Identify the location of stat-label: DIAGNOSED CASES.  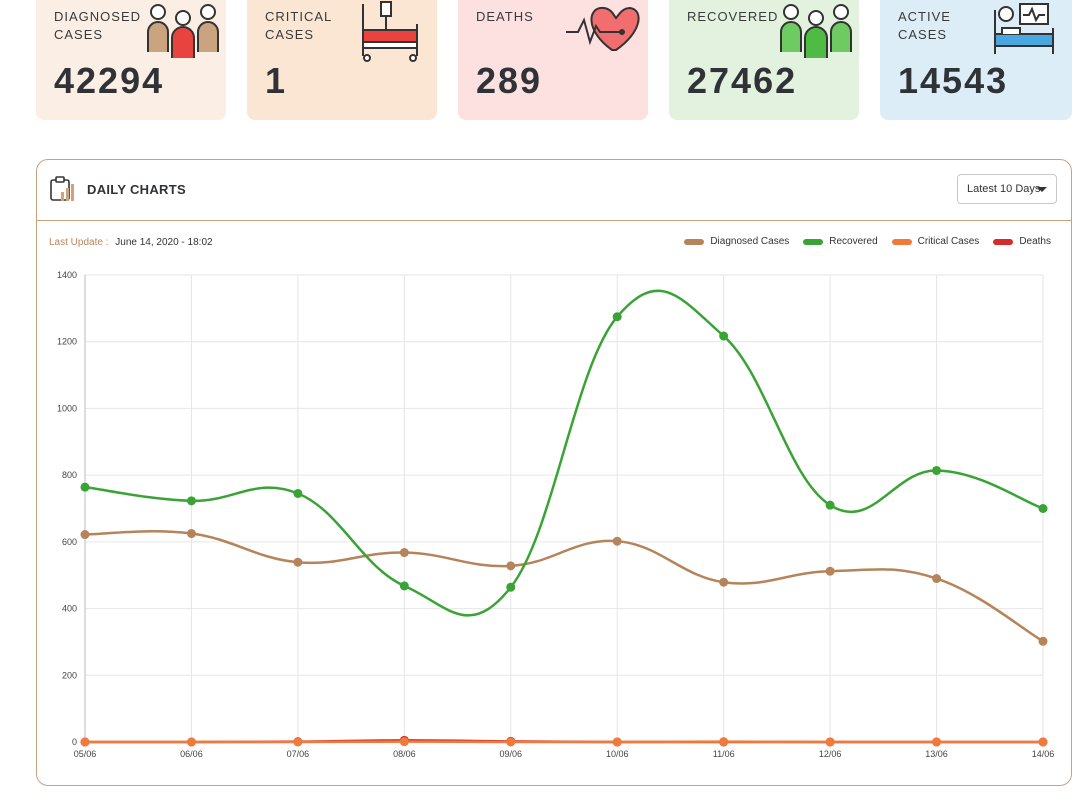
(98, 25).